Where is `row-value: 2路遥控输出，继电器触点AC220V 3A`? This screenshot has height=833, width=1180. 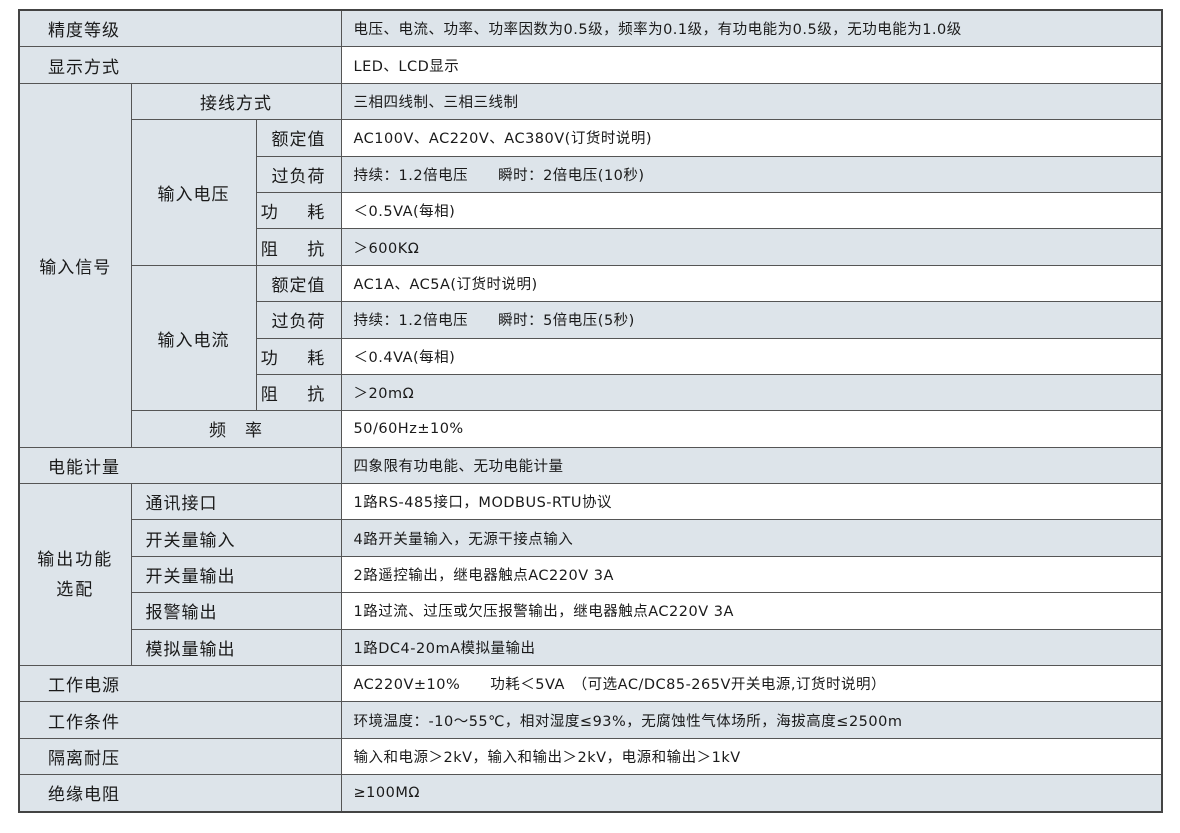 row-value: 2路遥控输出，继电器触点AC220V 3A is located at coordinates (751, 574).